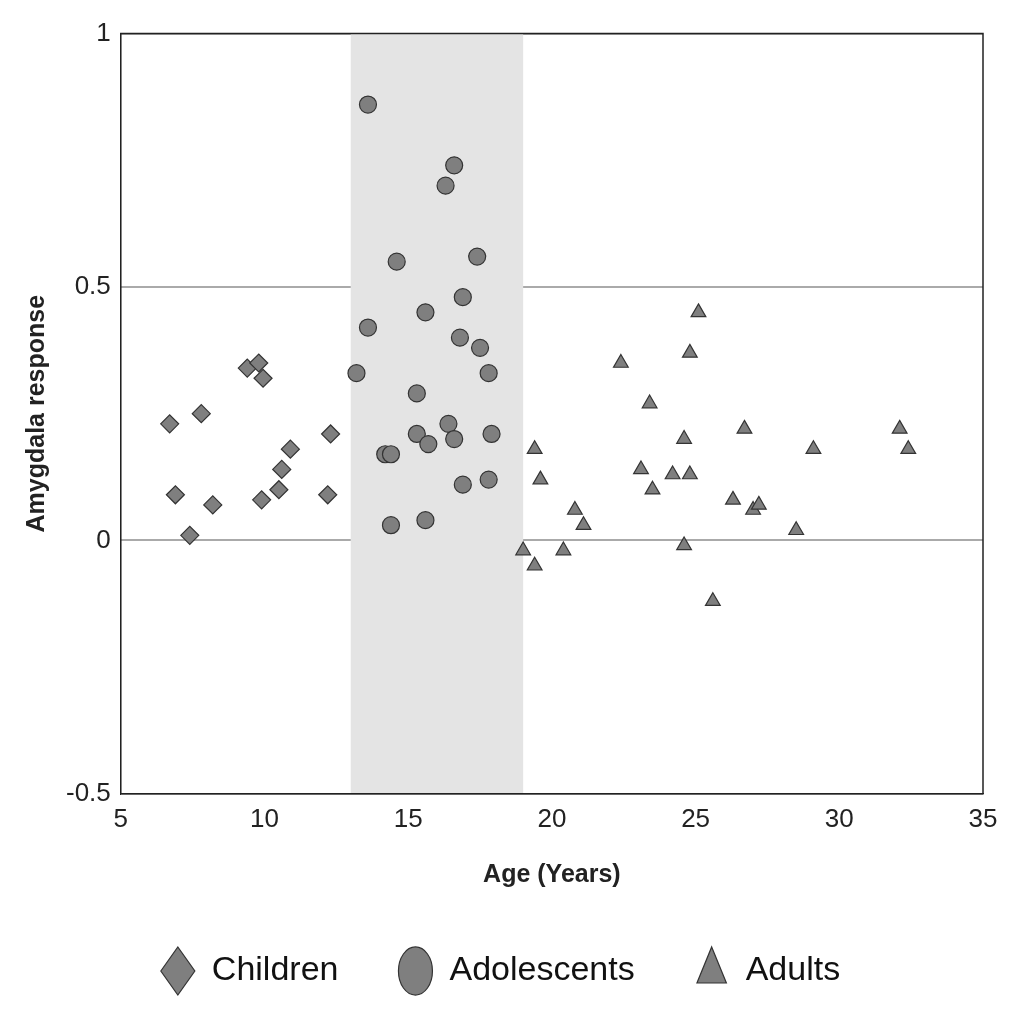 Image resolution: width=1019 pixels, height=1011 pixels. Describe the element at coordinates (696, 817) in the screenshot. I see `x-tick-label: 25` at that location.